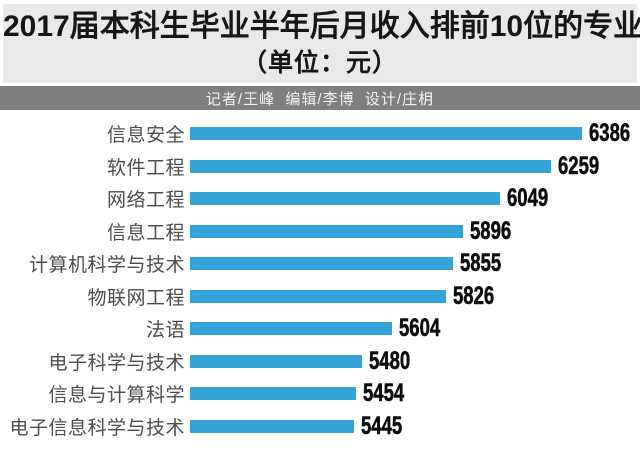 The image size is (640, 456). I want to click on category-label: 信息安全, so click(145, 135).